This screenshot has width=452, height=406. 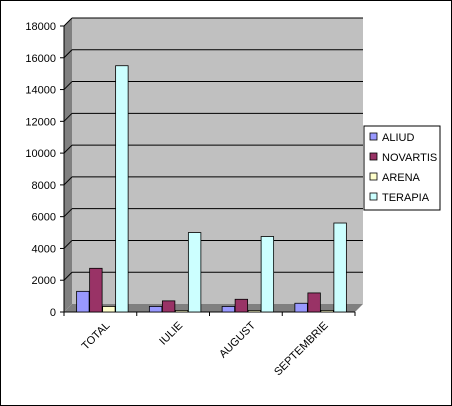 I want to click on y-tick-label: 0, so click(x=53, y=313).